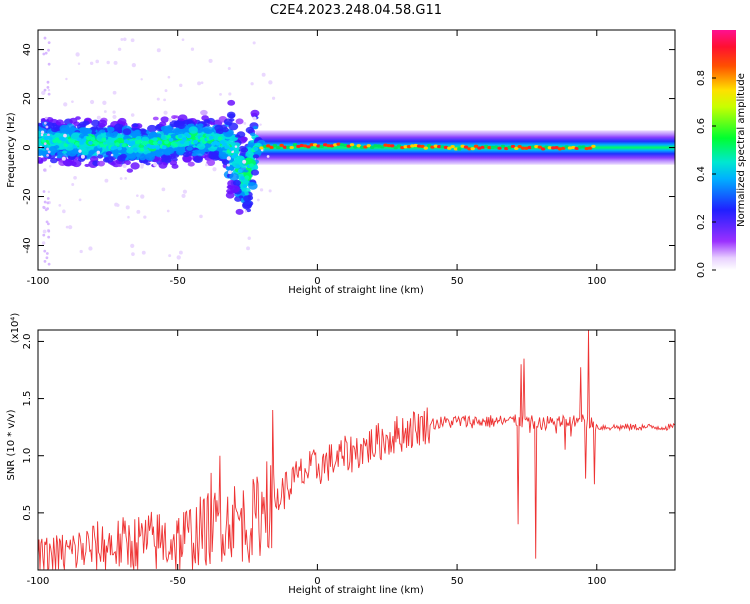  Describe the element at coordinates (701, 126) in the screenshot. I see `colorbar-tick-label: 0.6` at that location.